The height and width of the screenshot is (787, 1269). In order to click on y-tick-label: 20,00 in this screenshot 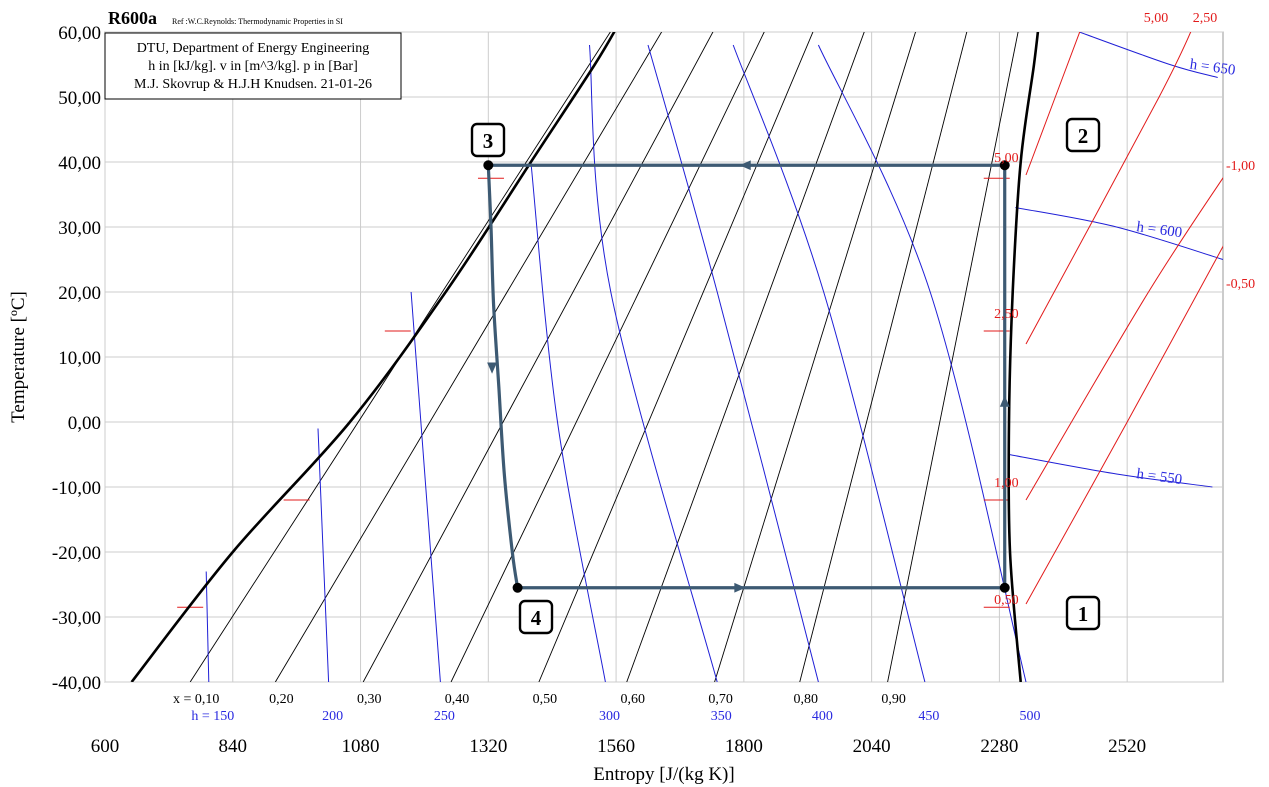, I will do `click(79, 293)`.